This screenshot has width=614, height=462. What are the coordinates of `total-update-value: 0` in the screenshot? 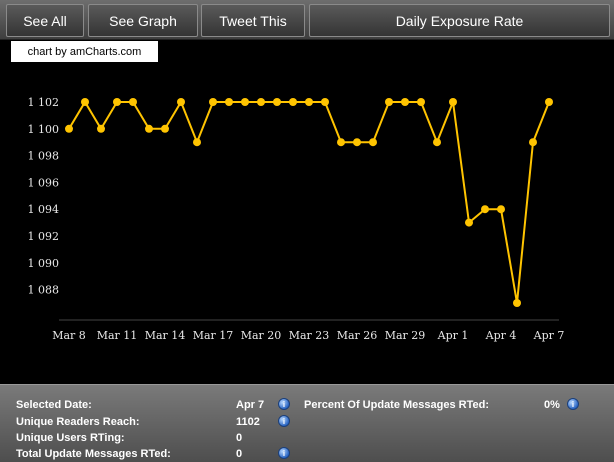 It's located at (239, 454).